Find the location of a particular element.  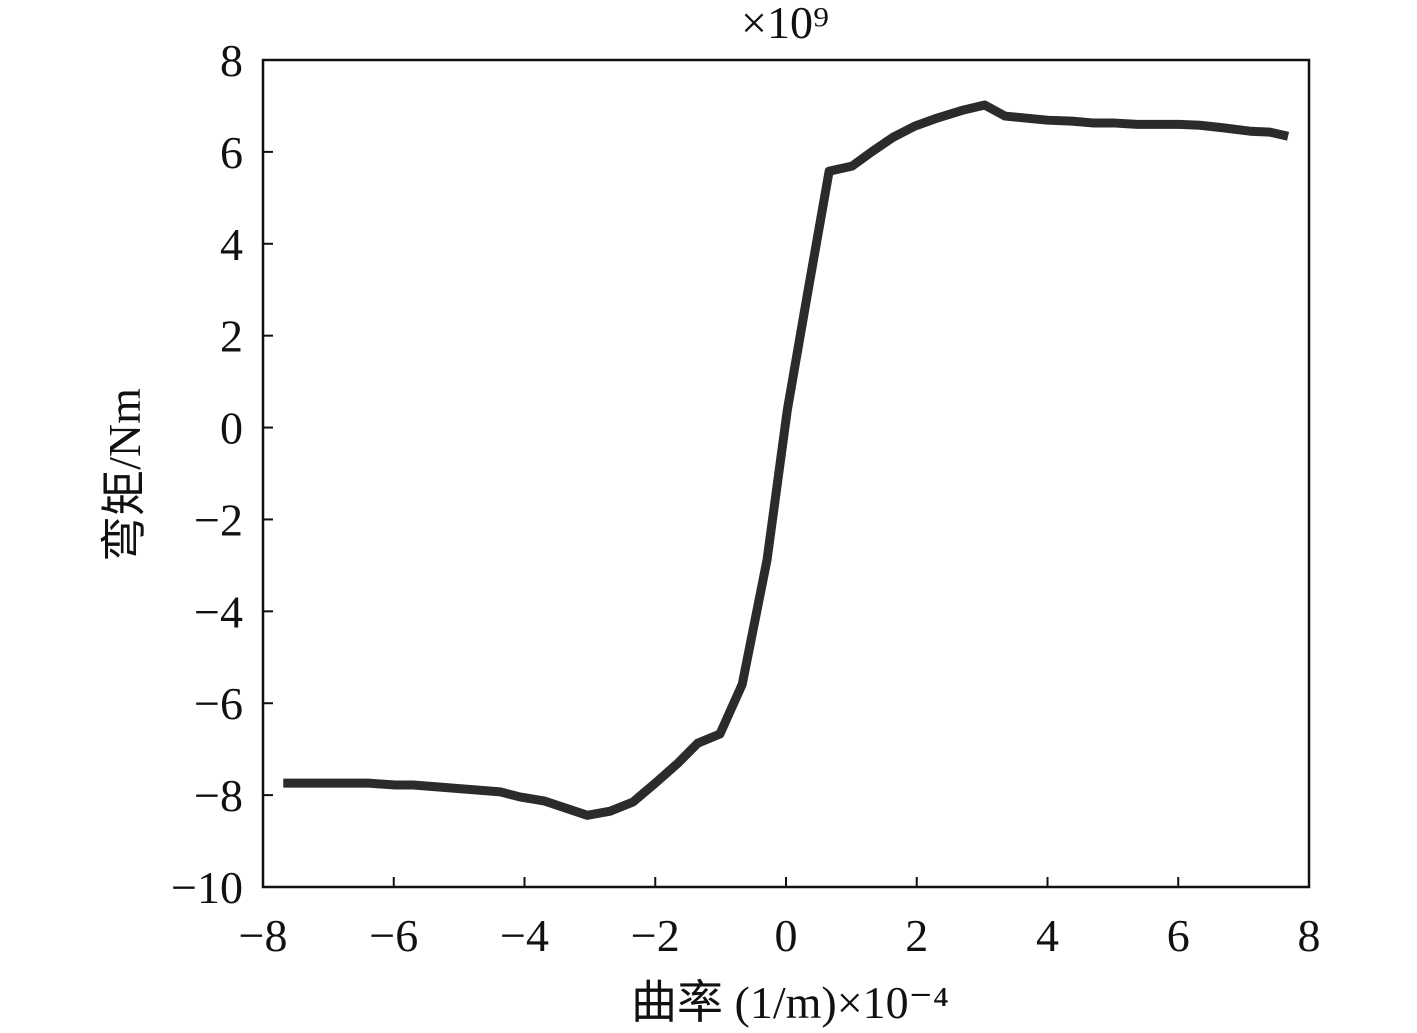

y-tick-label: 4 is located at coordinates (231, 244).